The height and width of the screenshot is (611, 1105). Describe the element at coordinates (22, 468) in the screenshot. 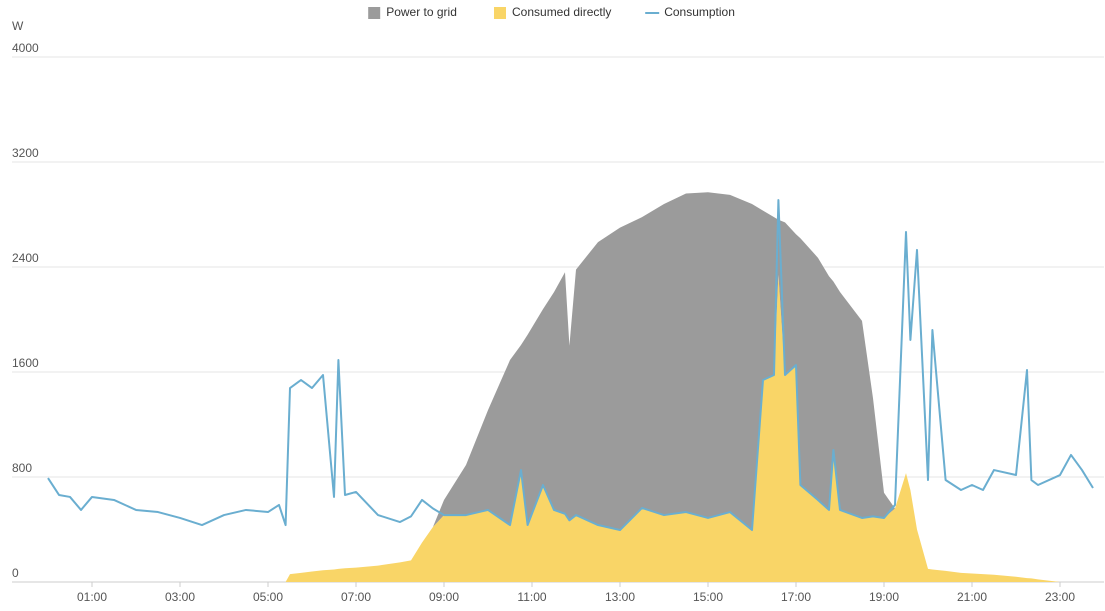

I see `y-tick-label: 800` at that location.